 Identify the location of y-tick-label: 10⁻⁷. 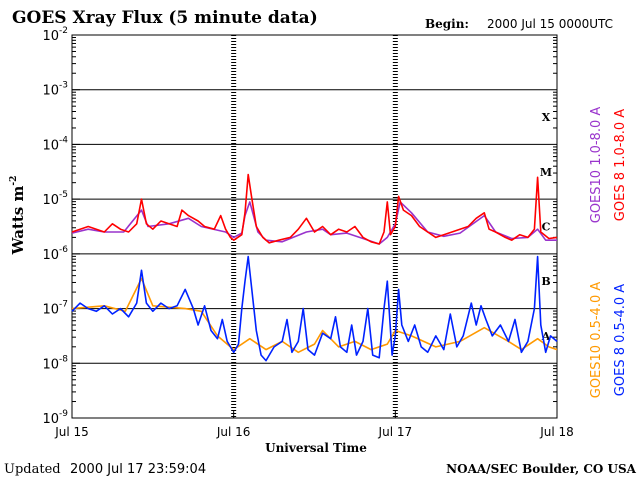
(55, 309).